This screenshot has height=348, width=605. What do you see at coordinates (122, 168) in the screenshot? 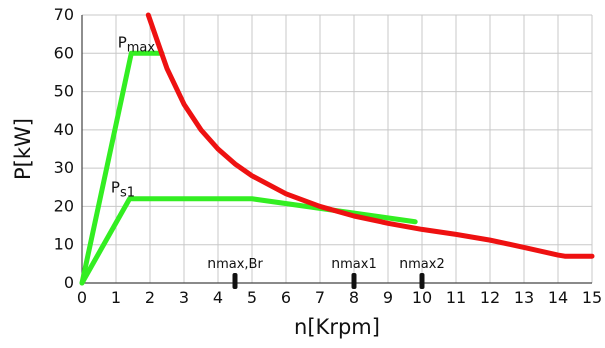
I see `series-line-pmax` at bounding box center [122, 168].